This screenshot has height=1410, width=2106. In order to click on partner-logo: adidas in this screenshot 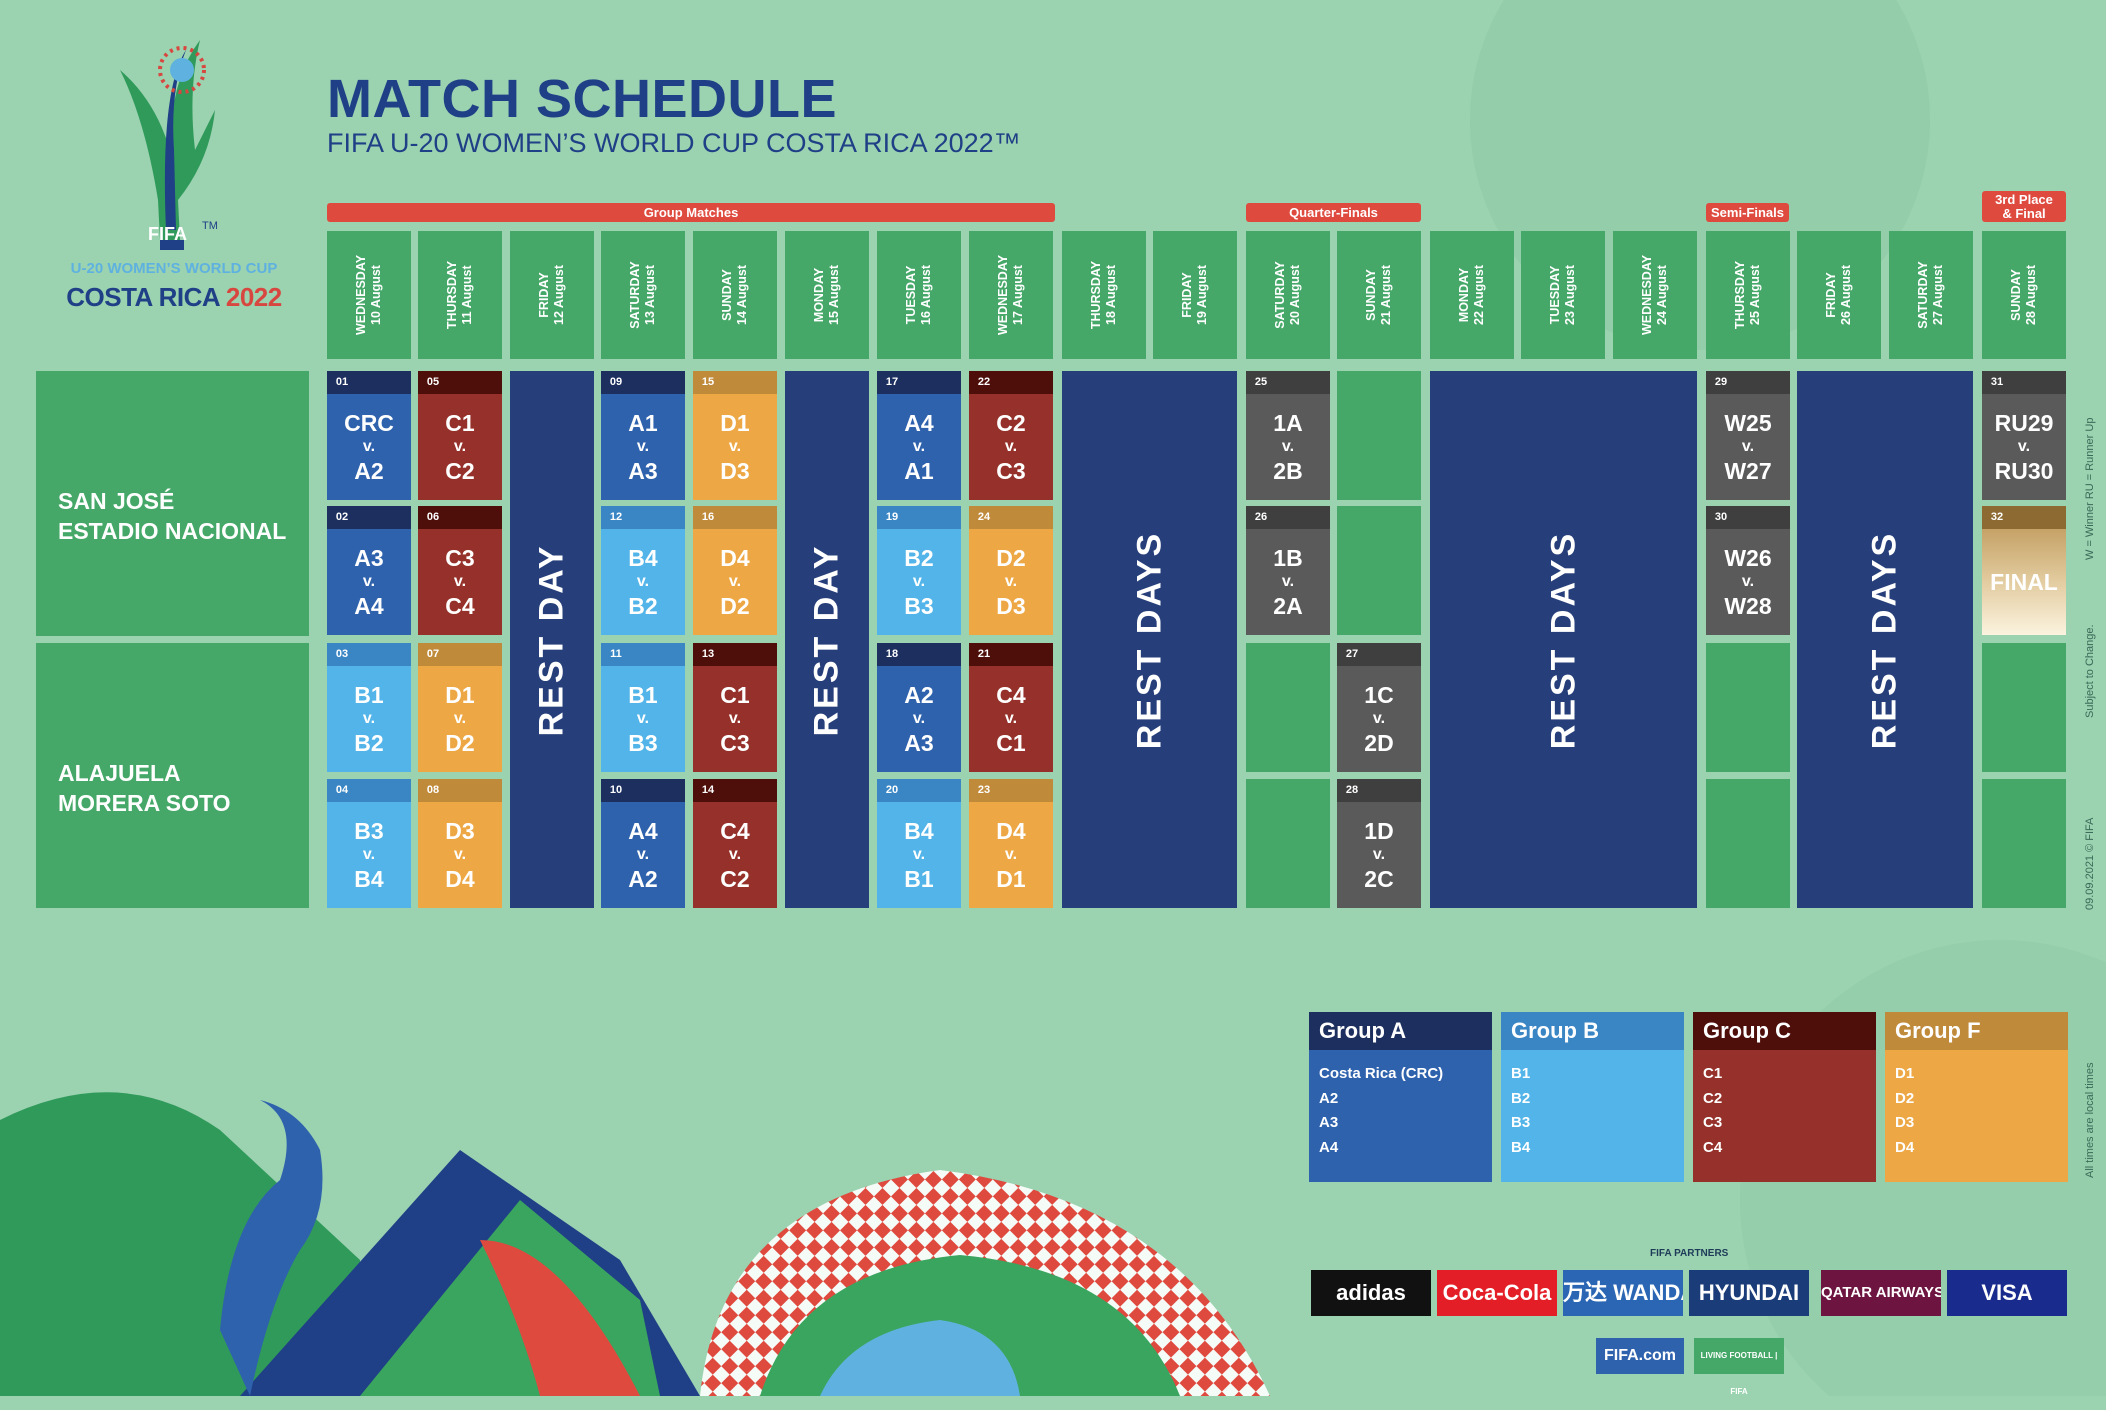, I will do `click(1371, 1293)`.